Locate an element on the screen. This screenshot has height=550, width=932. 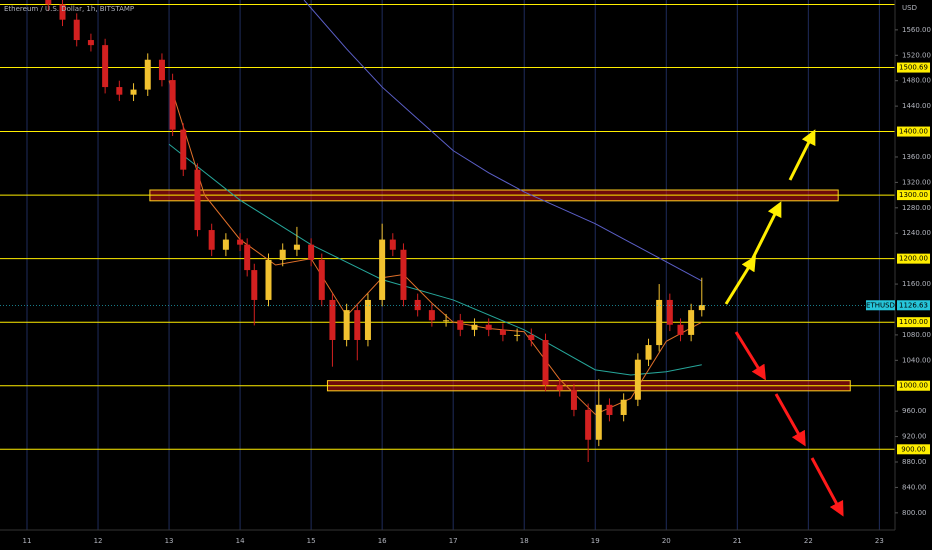
level-label: 1200.00 is located at coordinates (913, 259).